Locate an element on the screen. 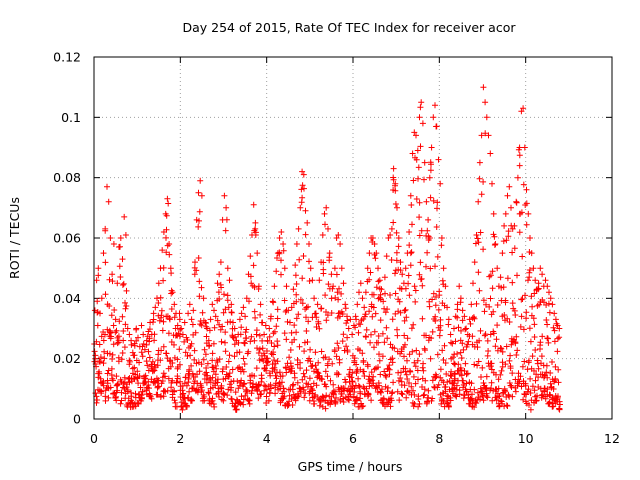 The height and width of the screenshot is (480, 640). y-axis-label: ROTI / TECUs is located at coordinates (14, 238).